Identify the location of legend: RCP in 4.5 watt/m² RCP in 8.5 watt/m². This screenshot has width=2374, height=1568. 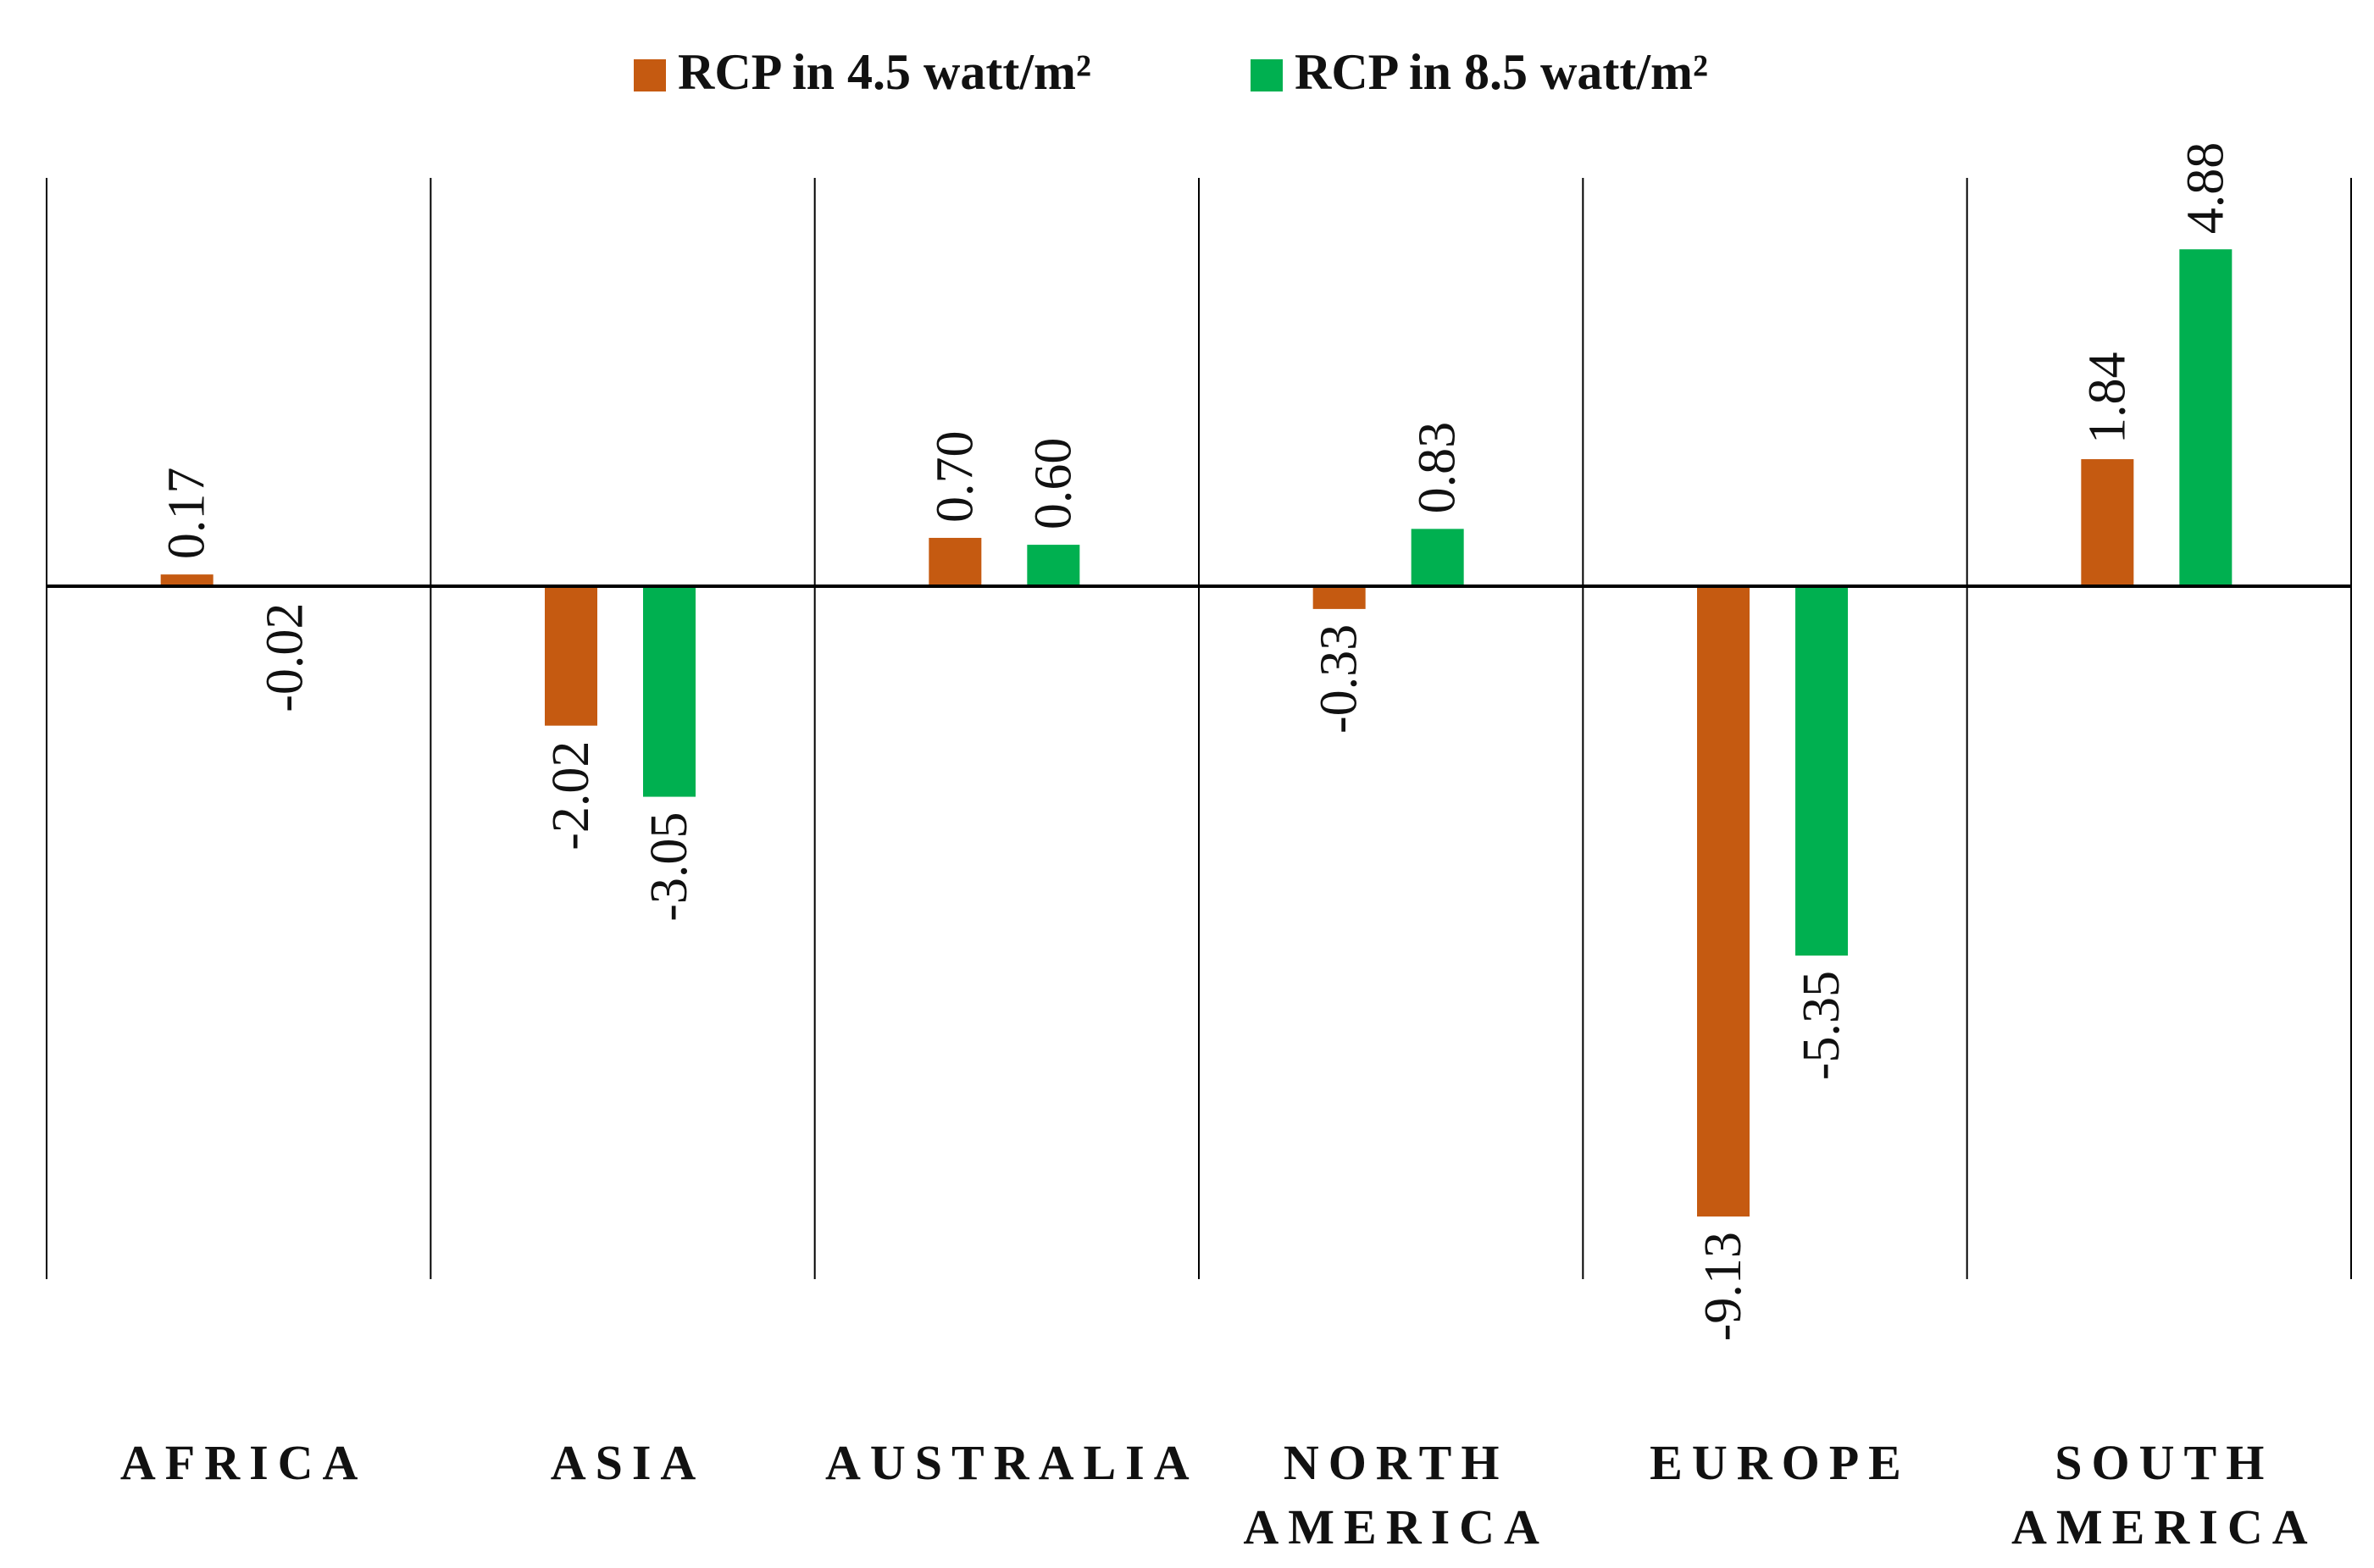
(1171, 72).